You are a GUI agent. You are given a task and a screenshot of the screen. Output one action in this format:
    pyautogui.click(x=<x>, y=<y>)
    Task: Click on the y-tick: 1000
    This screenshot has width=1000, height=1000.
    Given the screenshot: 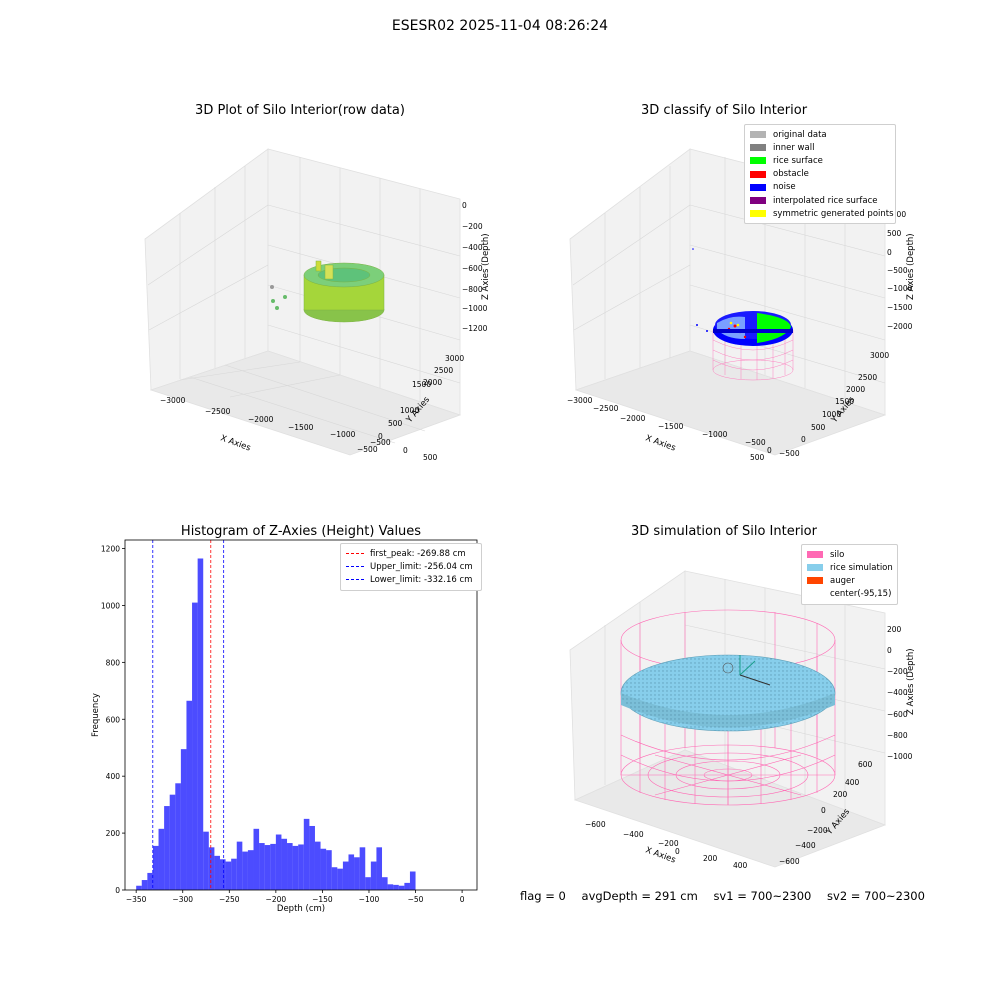 What is the action you would take?
    pyautogui.click(x=409, y=410)
    